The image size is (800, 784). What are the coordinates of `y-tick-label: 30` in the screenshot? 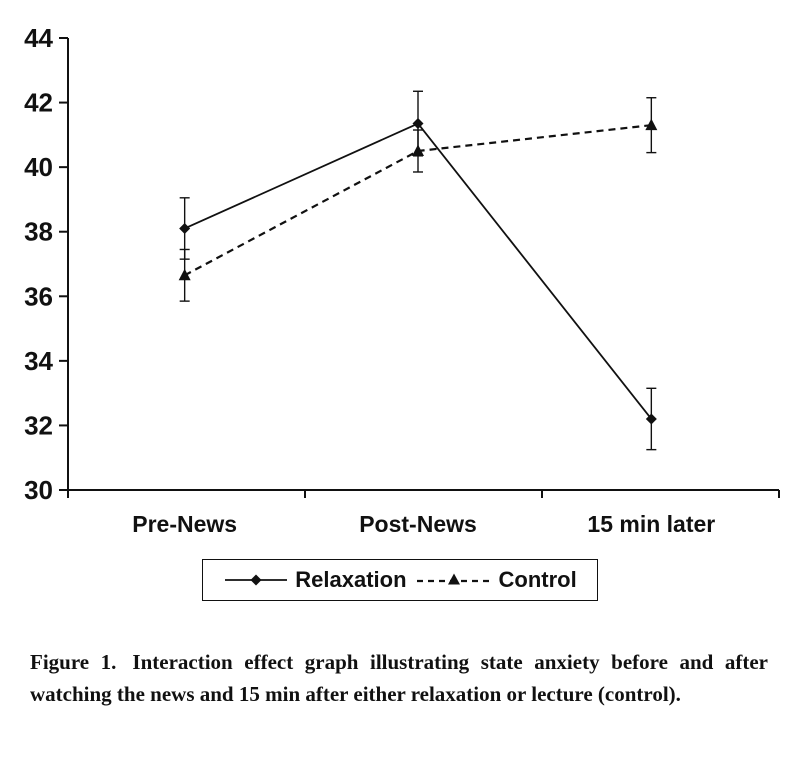 It's located at (38, 490).